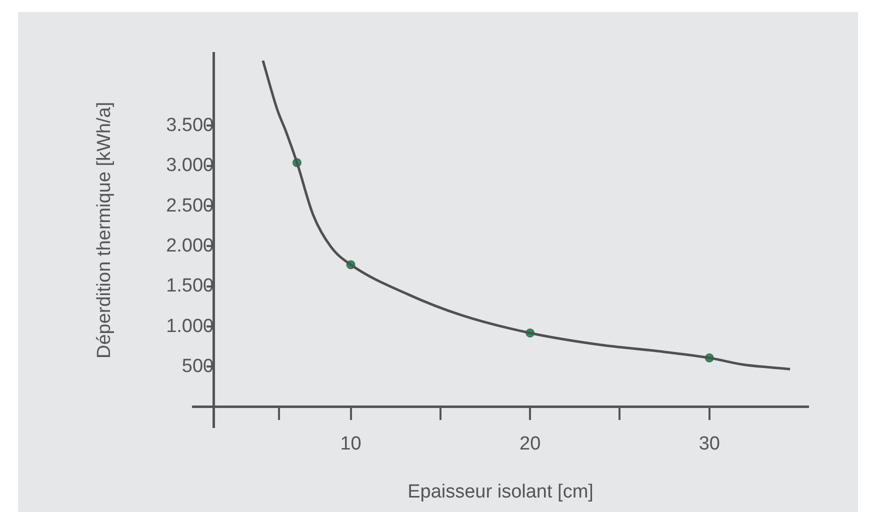  Describe the element at coordinates (105, 230) in the screenshot. I see `y-axis-title: Déperdition thermique [kWh/a]` at that location.